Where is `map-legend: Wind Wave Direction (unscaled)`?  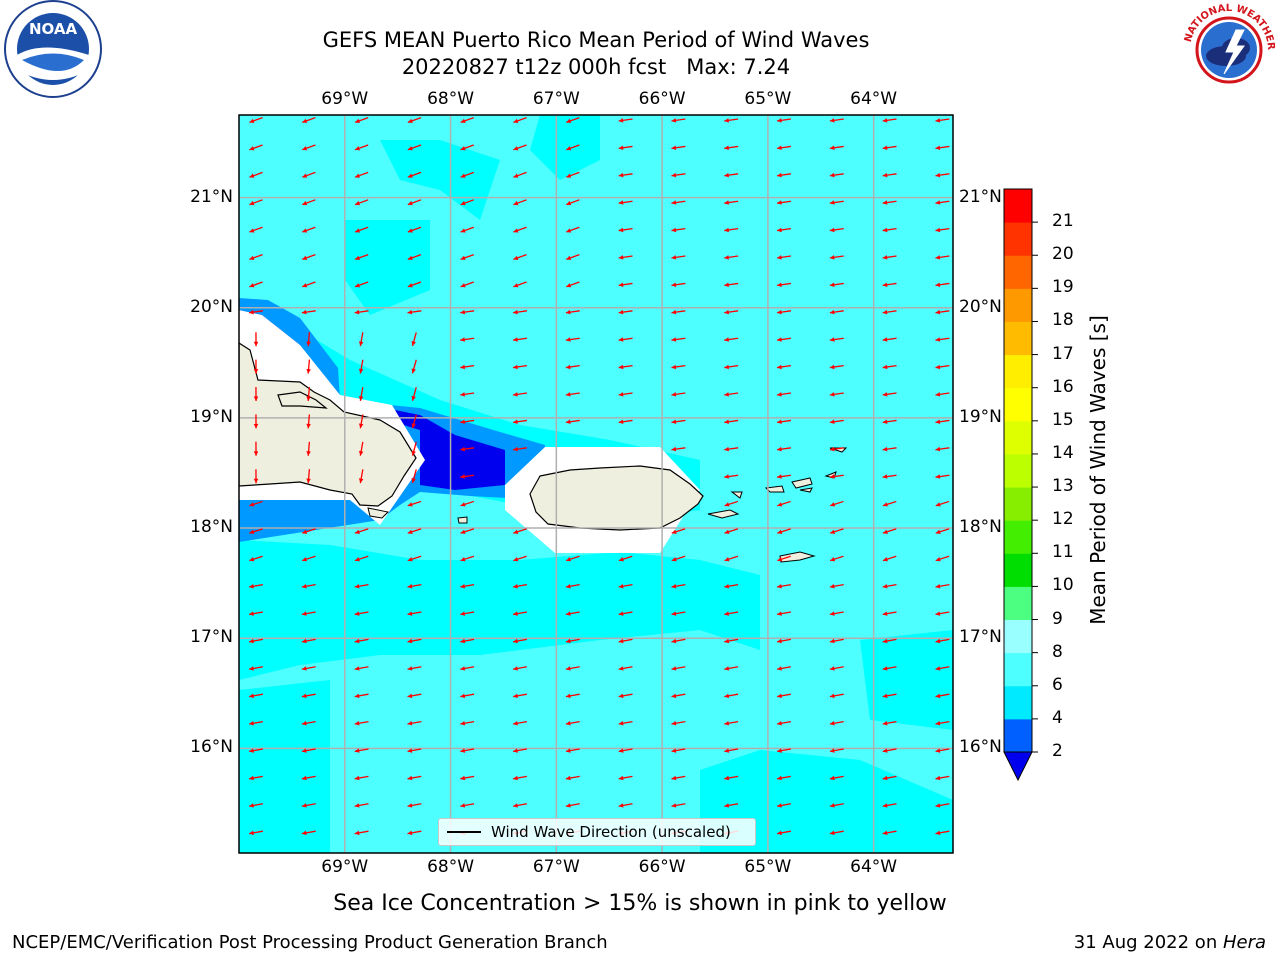 map-legend: Wind Wave Direction (unscaled) is located at coordinates (597, 832).